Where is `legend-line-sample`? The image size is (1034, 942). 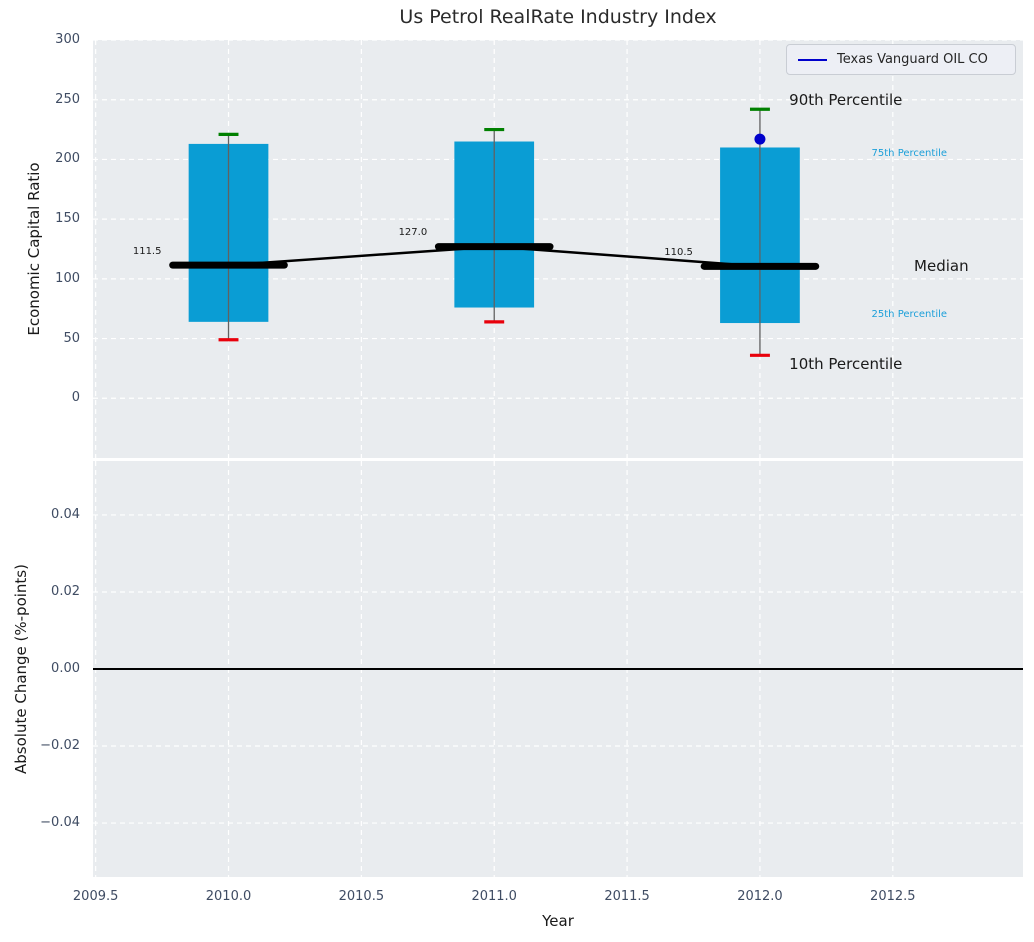 legend-line-sample is located at coordinates (812, 59).